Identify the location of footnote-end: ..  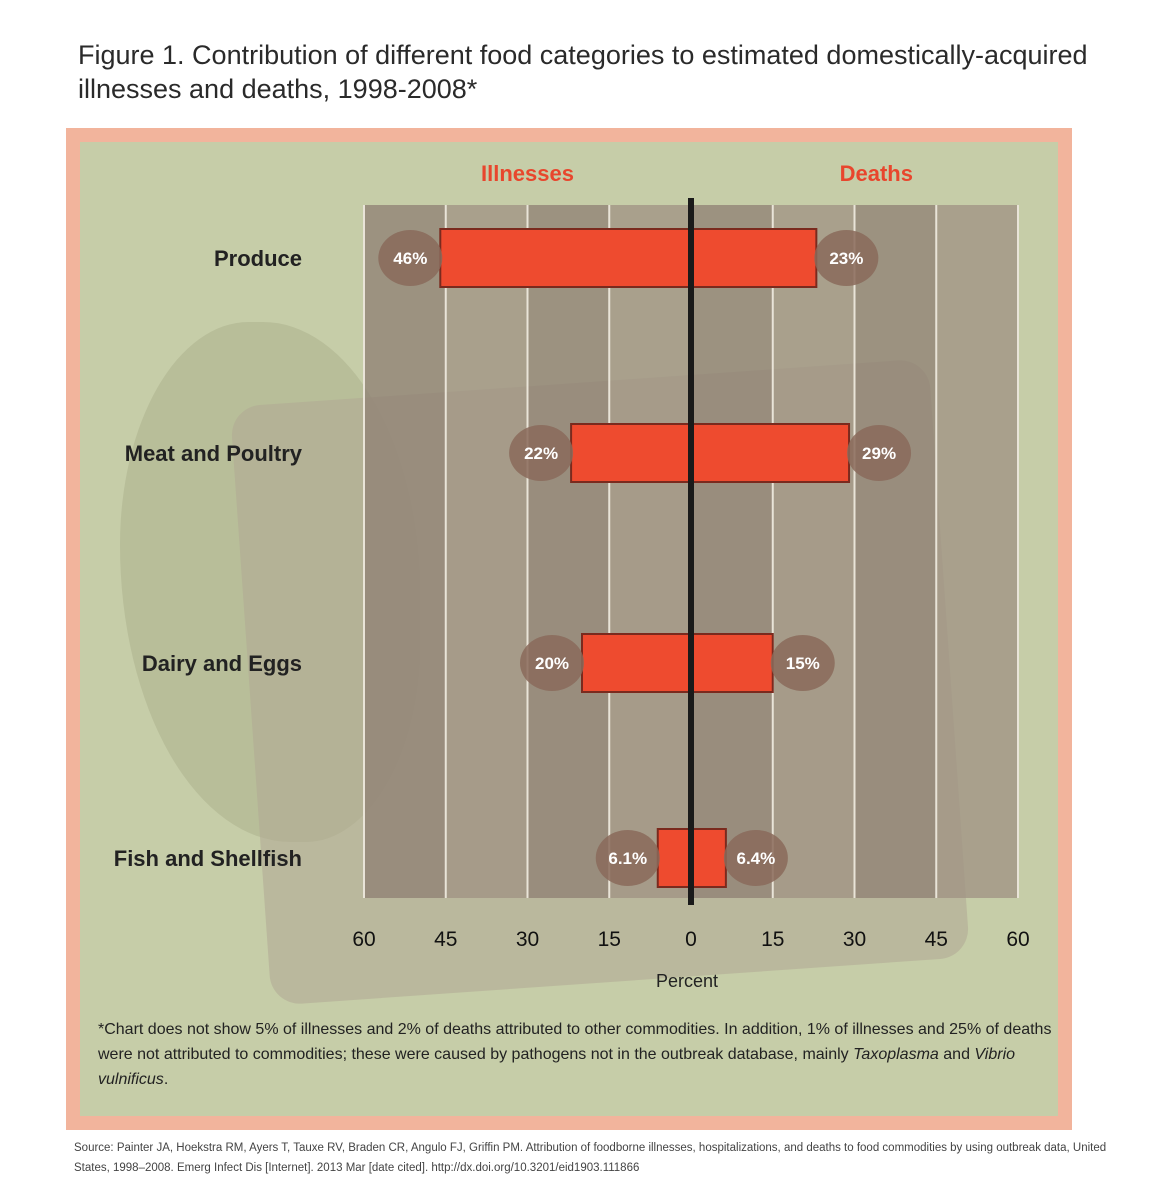
(166, 1079).